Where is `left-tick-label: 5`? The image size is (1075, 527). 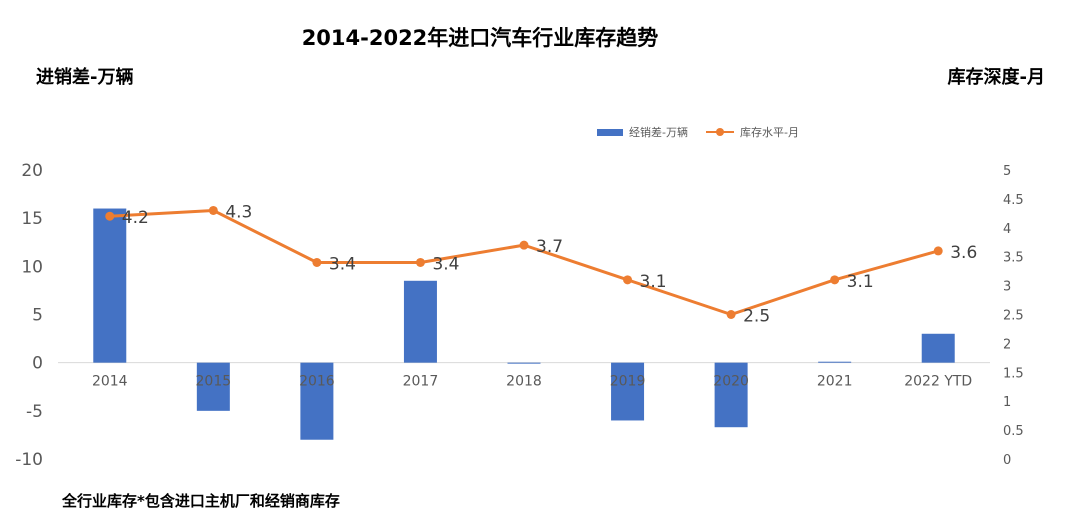
left-tick-label: 5 is located at coordinates (37, 316).